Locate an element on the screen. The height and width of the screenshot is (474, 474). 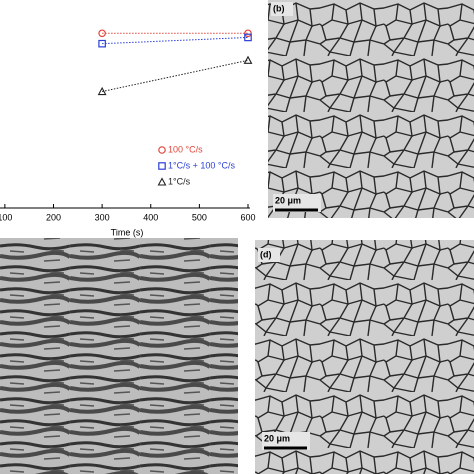
legend-label: 1°C/s is located at coordinates (179, 181).